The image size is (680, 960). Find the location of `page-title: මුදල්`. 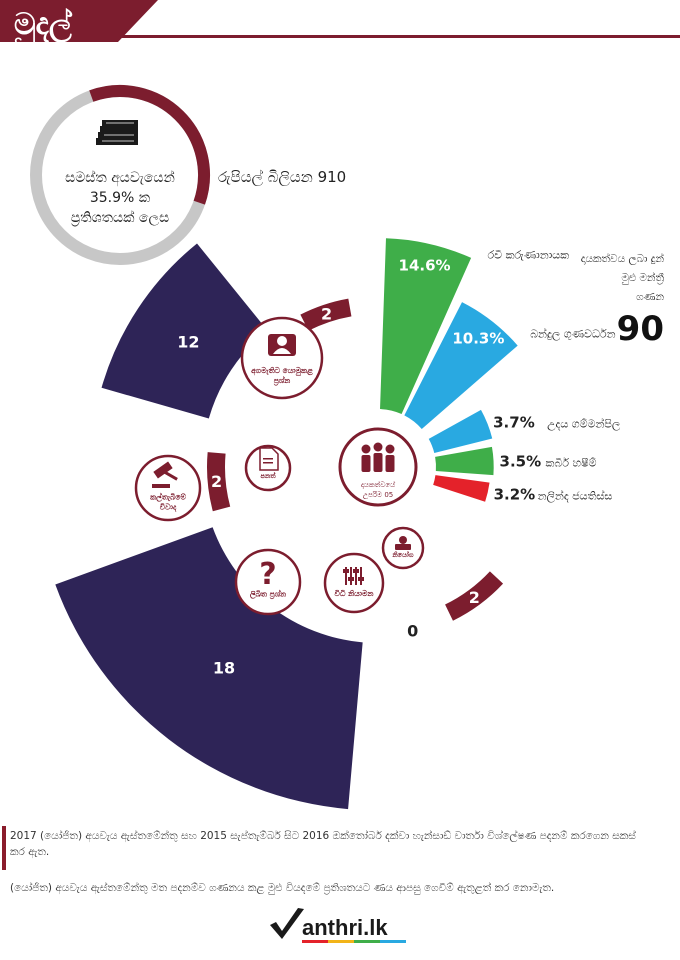

page-title: මුදල් is located at coordinates (43, 26).